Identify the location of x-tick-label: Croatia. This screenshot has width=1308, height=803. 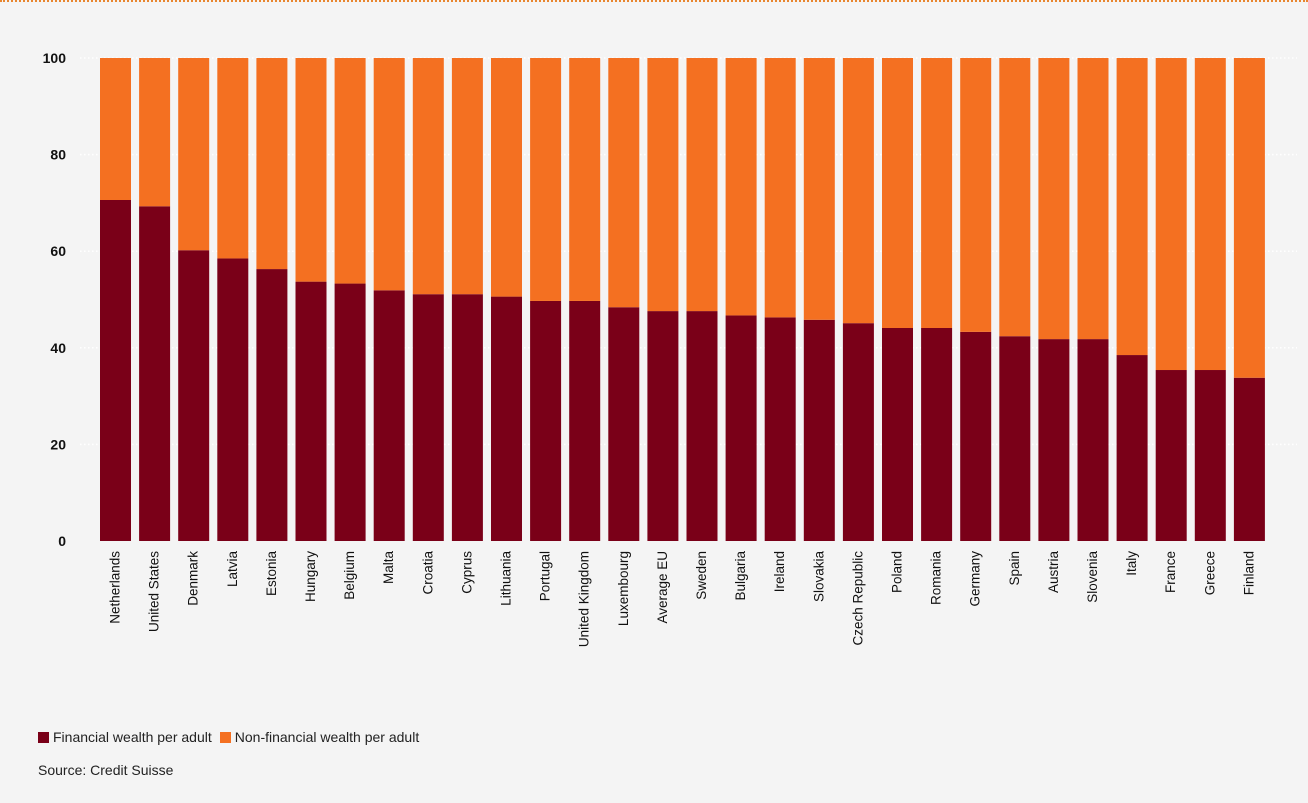
(427, 573).